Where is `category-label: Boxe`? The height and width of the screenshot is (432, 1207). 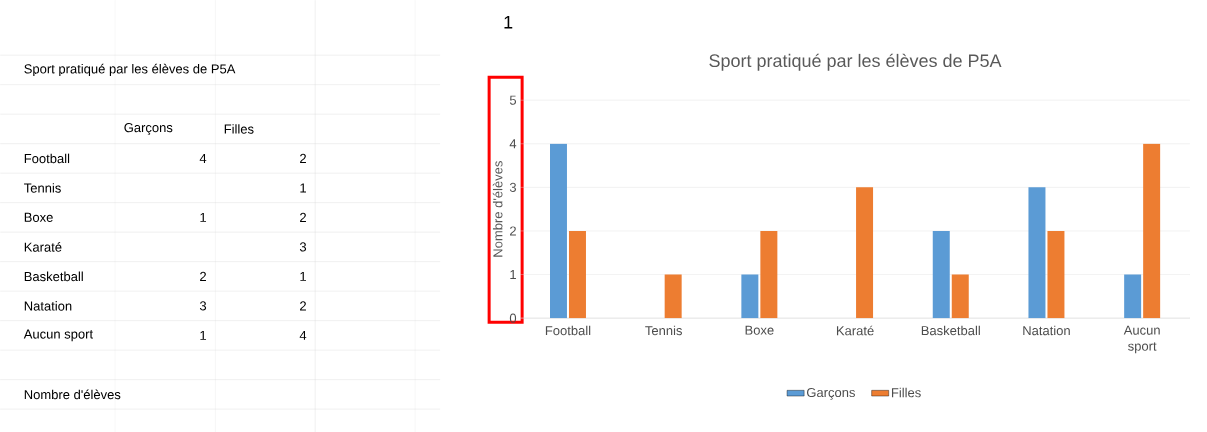 category-label: Boxe is located at coordinates (38, 217).